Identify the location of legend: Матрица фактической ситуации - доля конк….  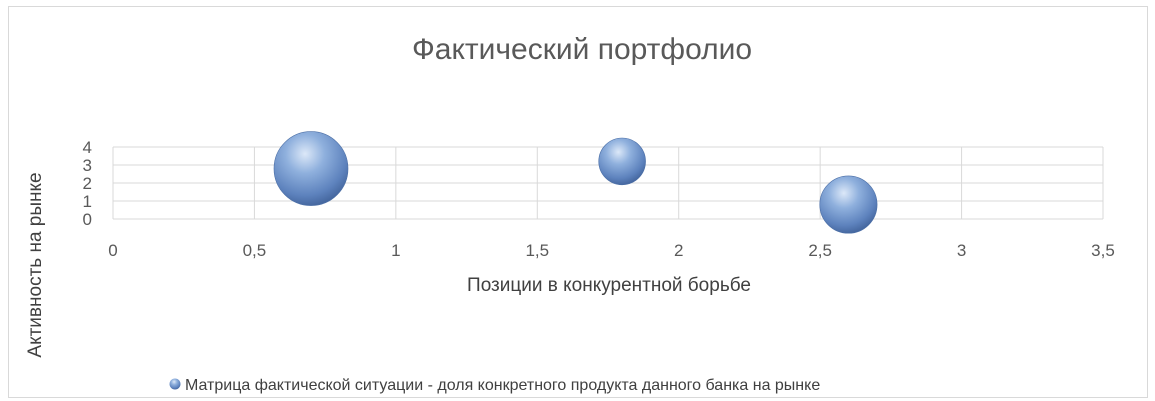
(494, 385).